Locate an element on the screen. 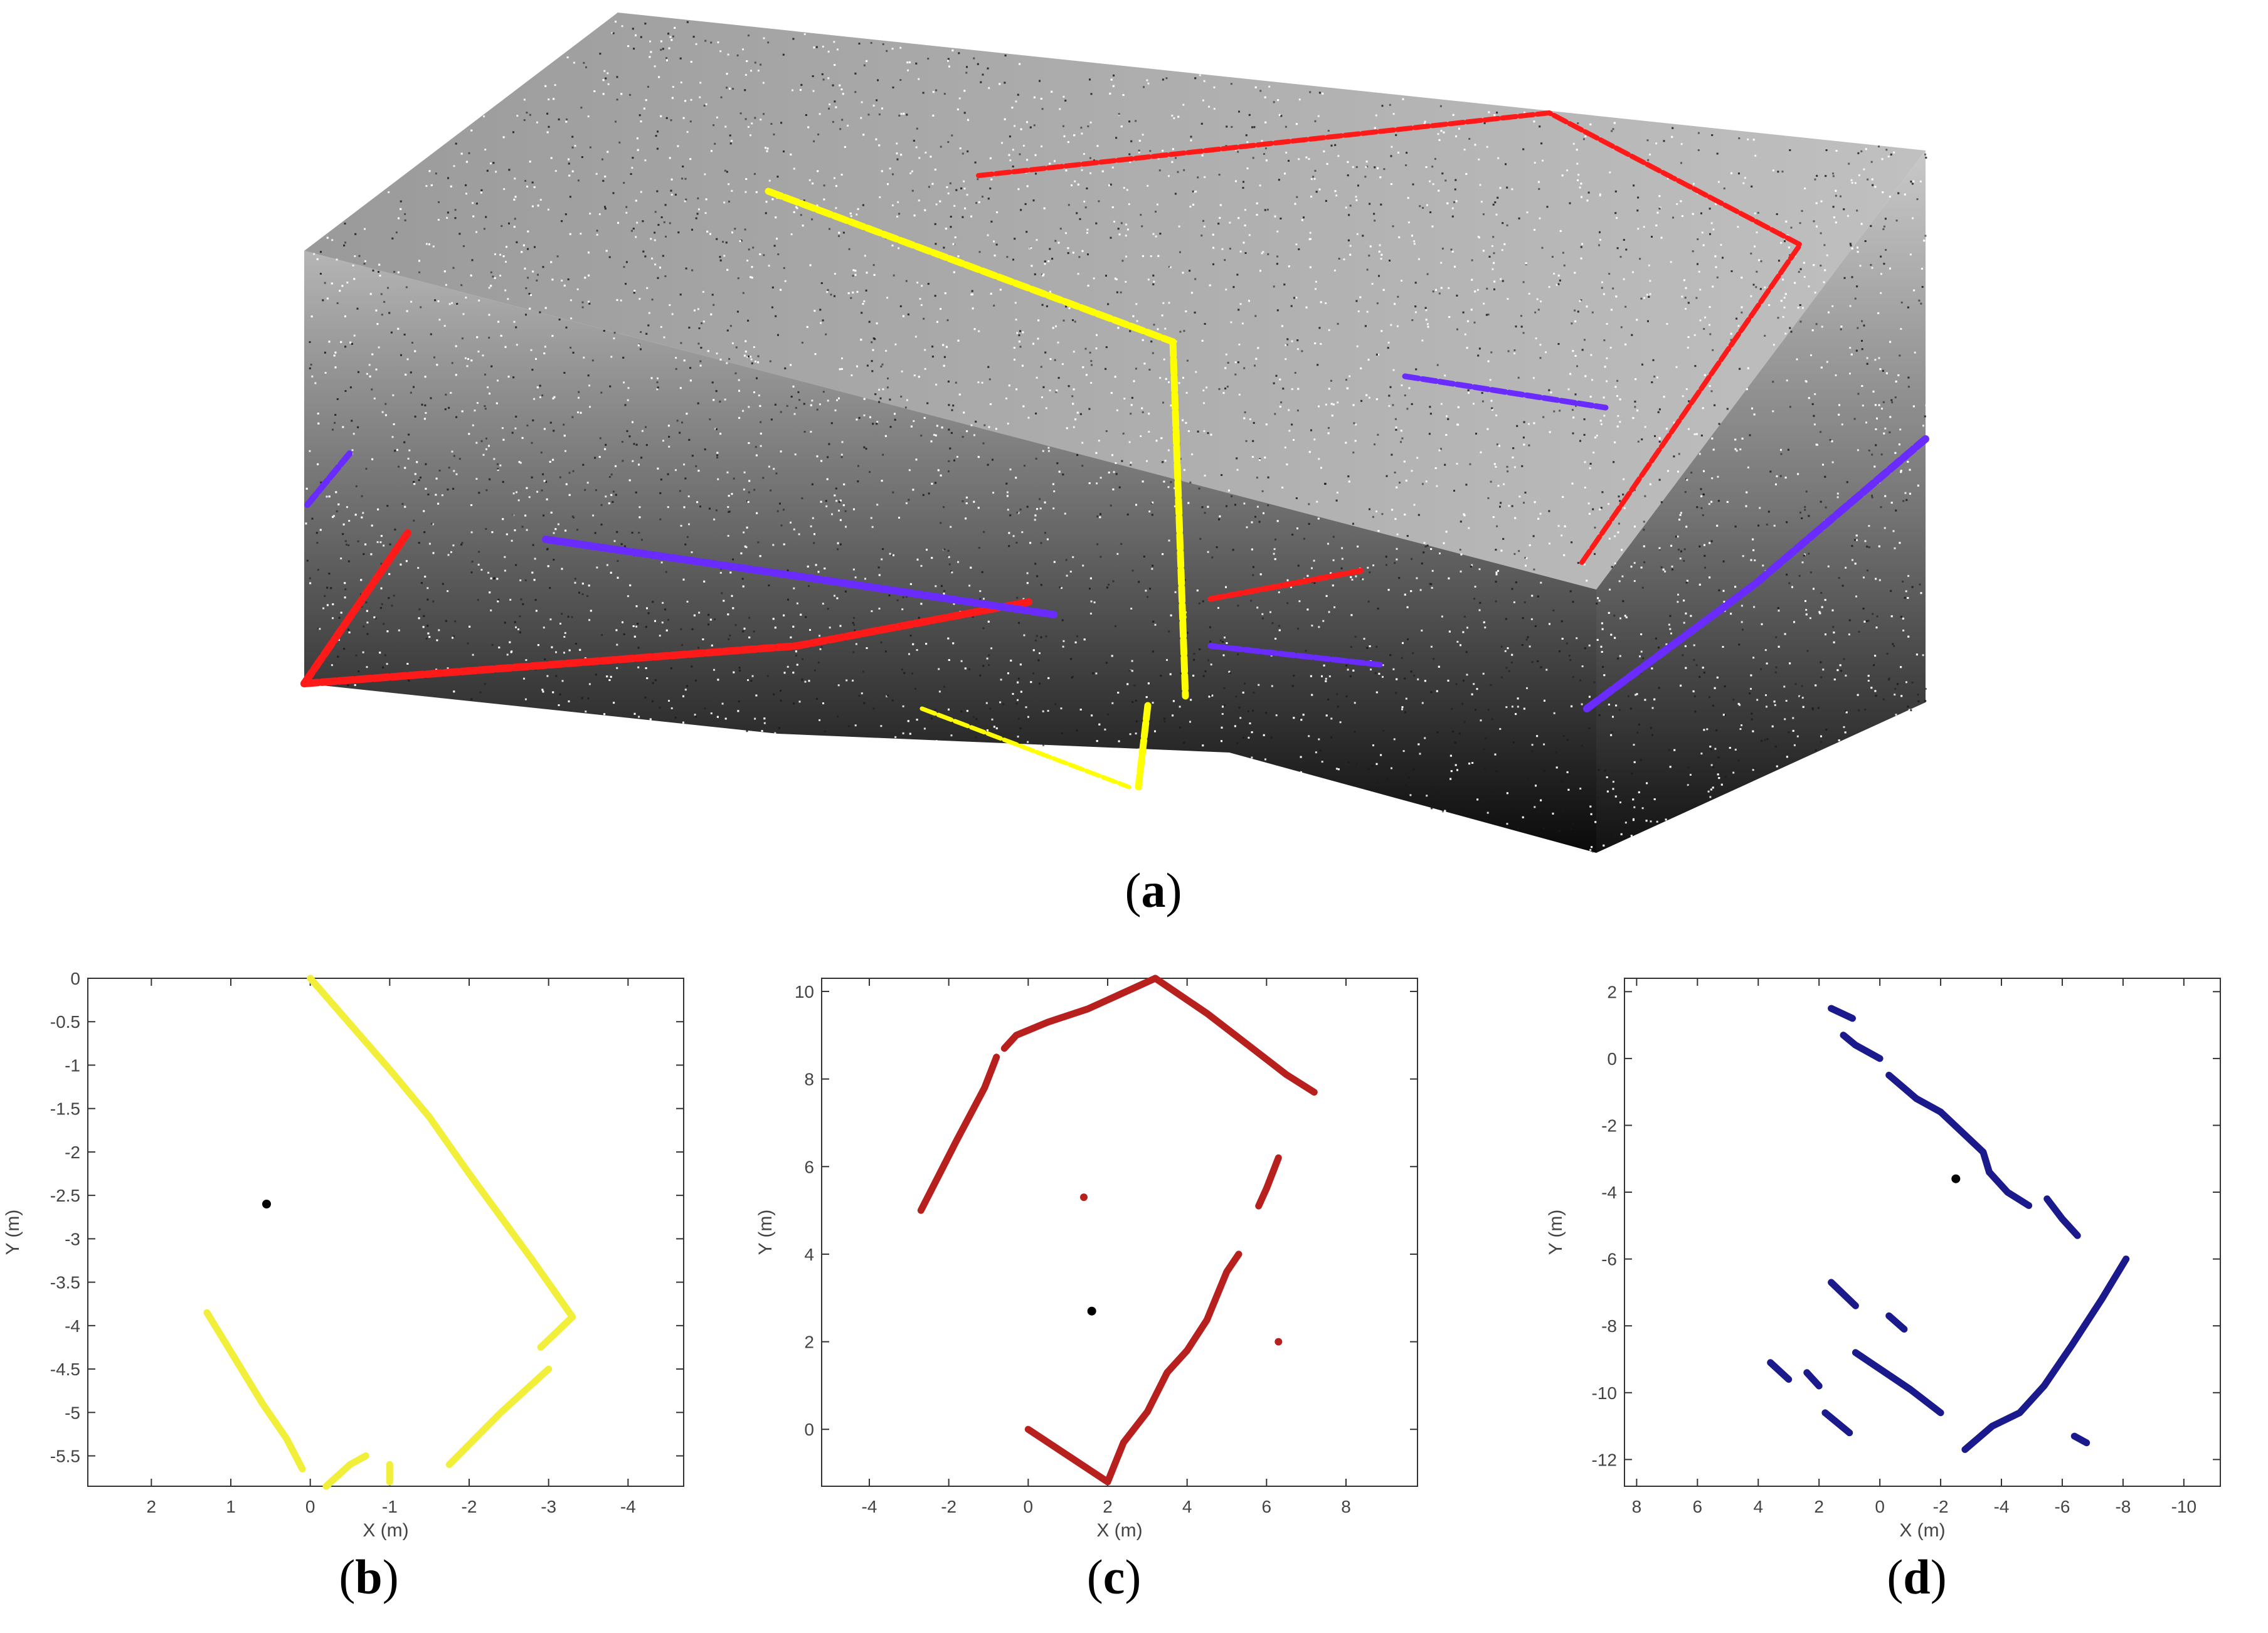 The height and width of the screenshot is (1633, 2268). y-tick-label: -4 is located at coordinates (1609, 1193).